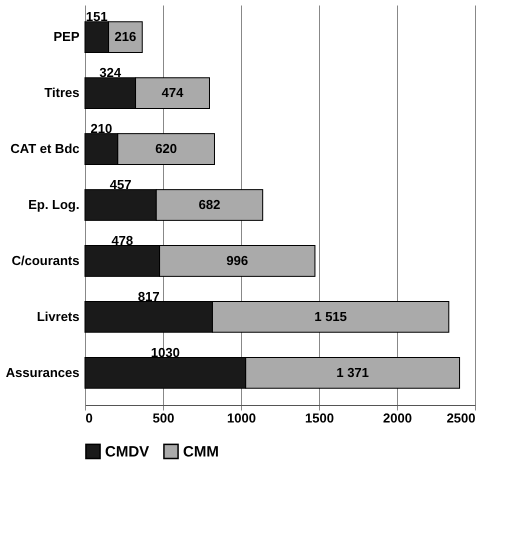 Image resolution: width=531 pixels, height=539 pixels. I want to click on legend-label: CMDV, so click(127, 451).